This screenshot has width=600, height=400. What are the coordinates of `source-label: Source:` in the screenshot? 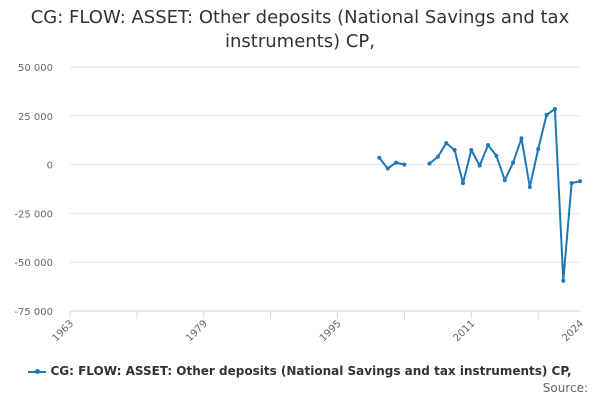 It's located at (565, 388).